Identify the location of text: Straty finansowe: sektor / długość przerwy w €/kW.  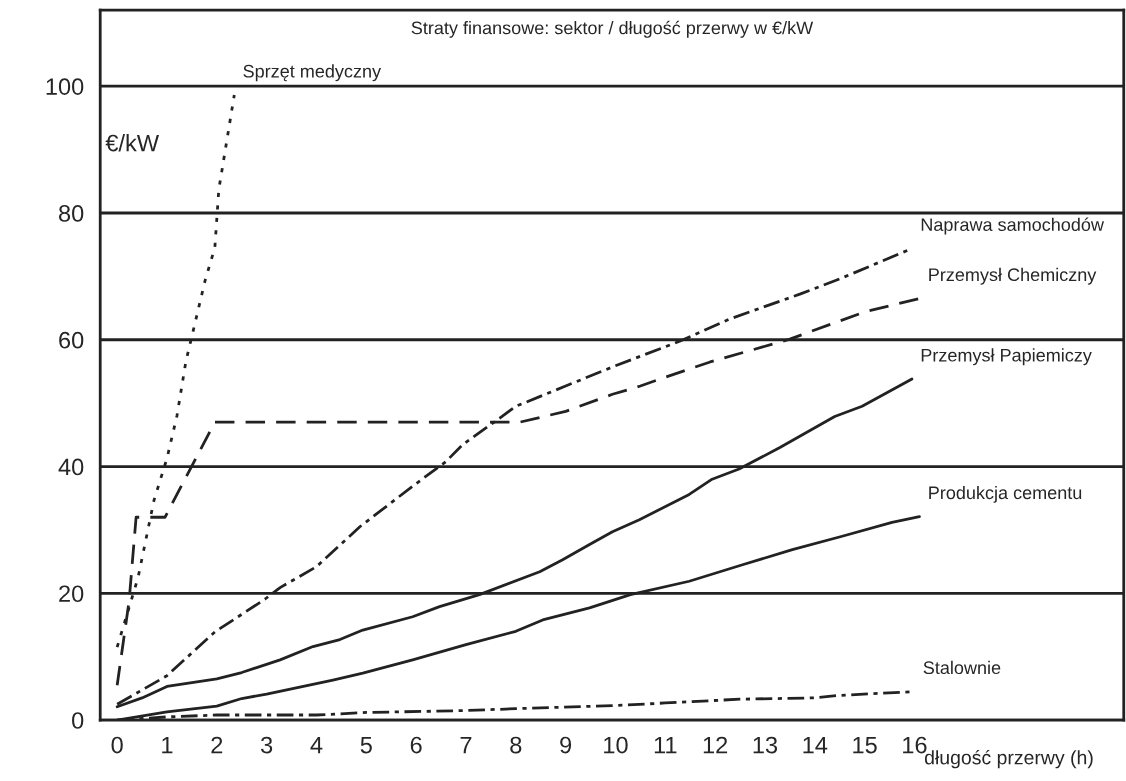
(612, 29).